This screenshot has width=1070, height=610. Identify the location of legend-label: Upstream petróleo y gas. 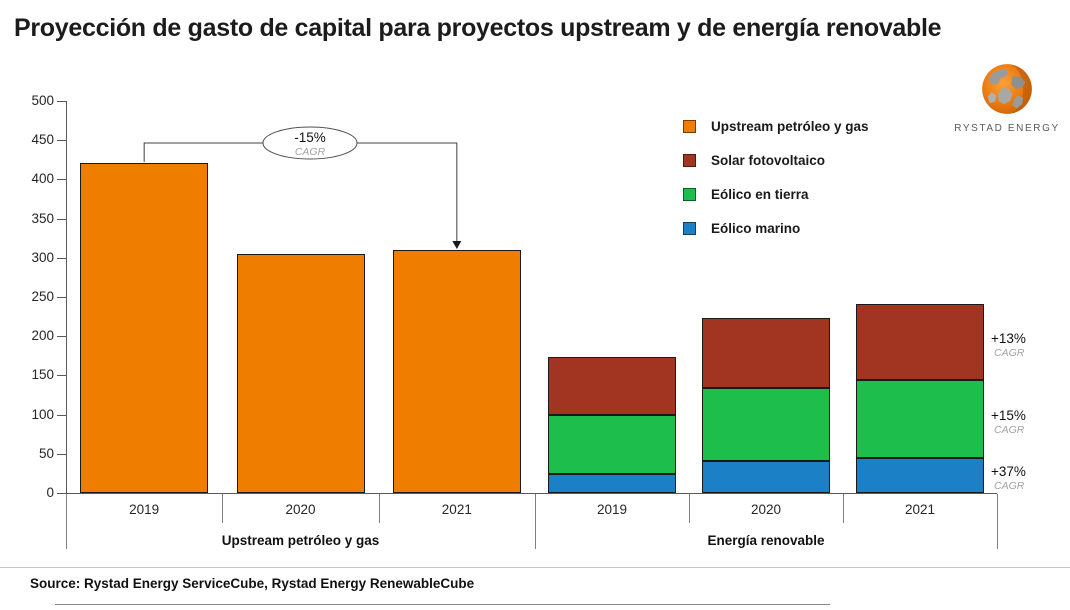
(790, 126).